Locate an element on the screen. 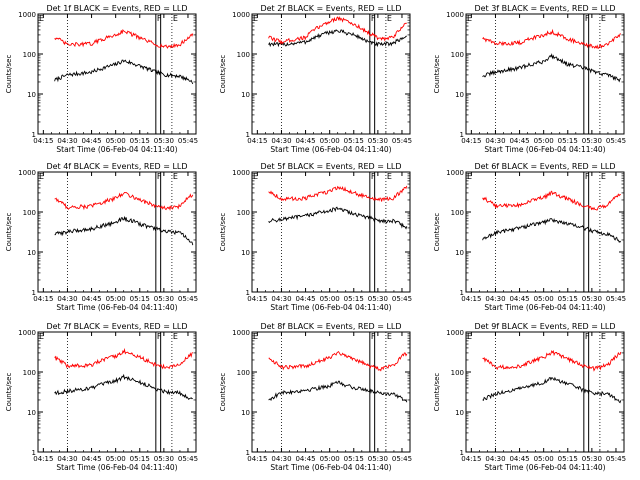 The height and width of the screenshot is (480, 640). chart-title: Det 4f BLACK = Events, RED = LLD is located at coordinates (116, 166).